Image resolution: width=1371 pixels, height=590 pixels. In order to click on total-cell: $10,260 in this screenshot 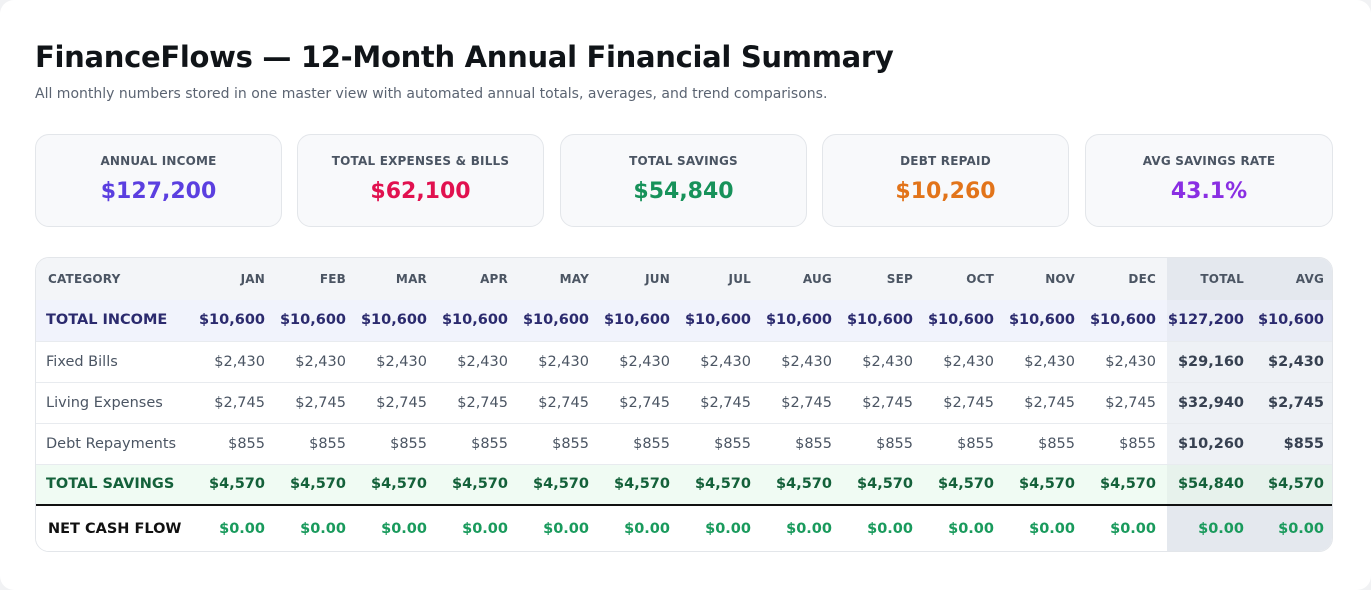, I will do `click(1211, 444)`.